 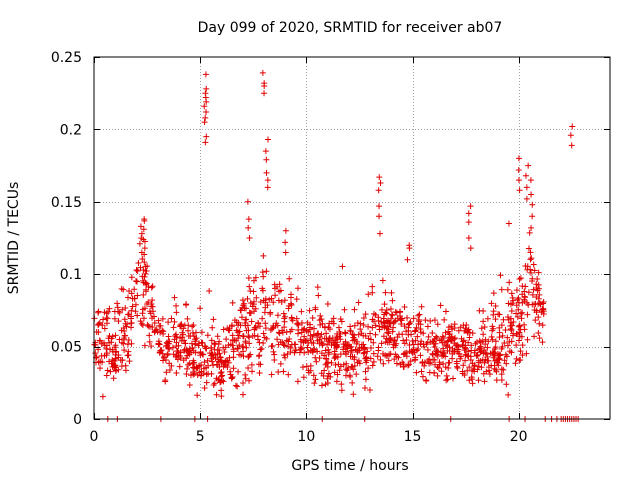 I want to click on y-tick-label: 0.1, so click(x=71, y=275).